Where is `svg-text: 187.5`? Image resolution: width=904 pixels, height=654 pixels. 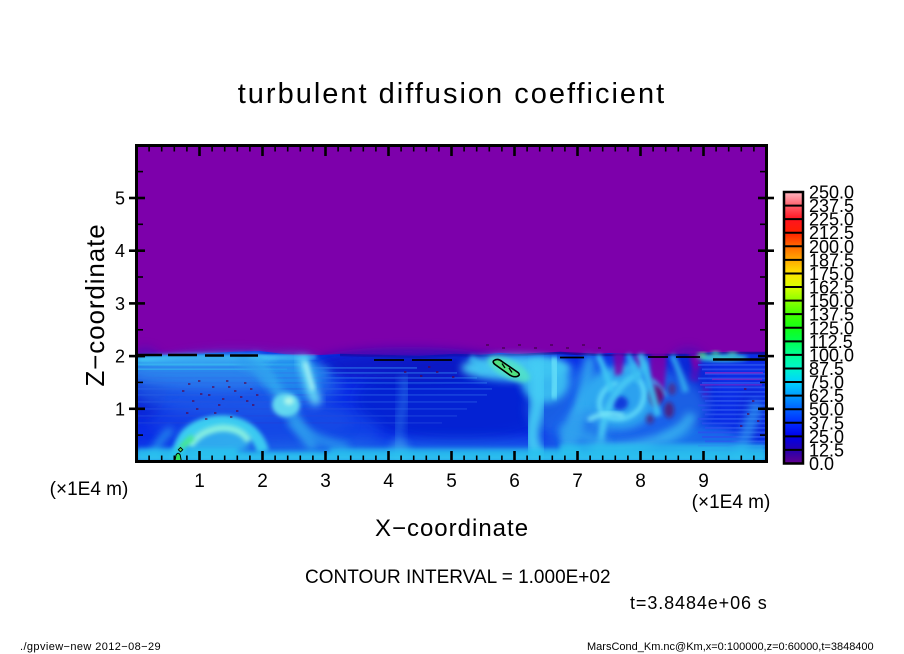
svg-text: 187.5 is located at coordinates (831, 260).